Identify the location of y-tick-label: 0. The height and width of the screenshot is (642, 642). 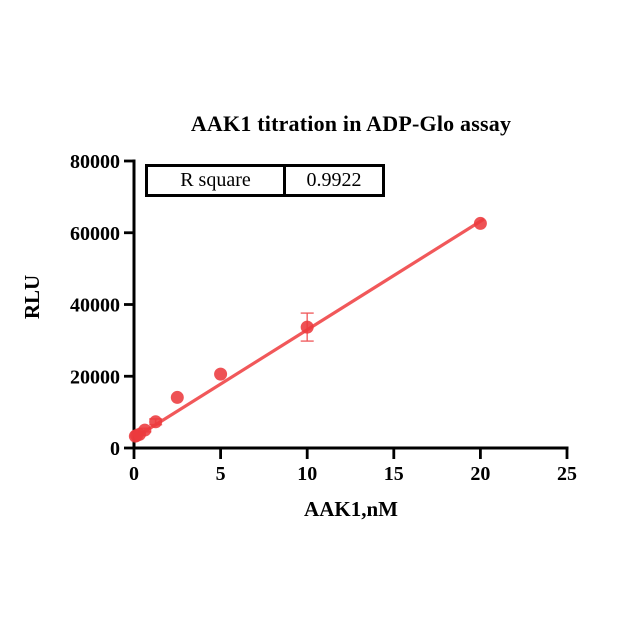
(115, 449).